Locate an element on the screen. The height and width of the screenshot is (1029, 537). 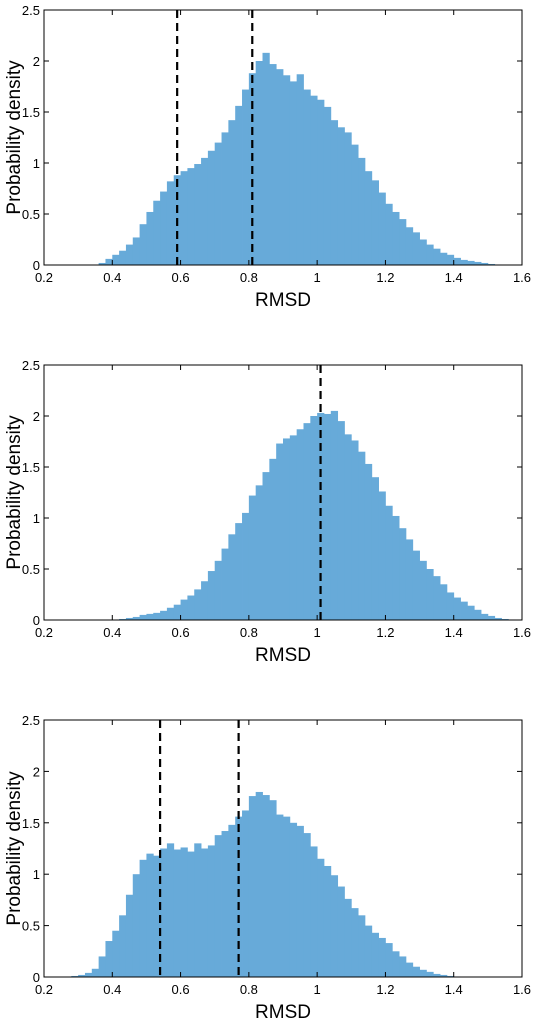
x-tick-label: 1.6 is located at coordinates (522, 632).